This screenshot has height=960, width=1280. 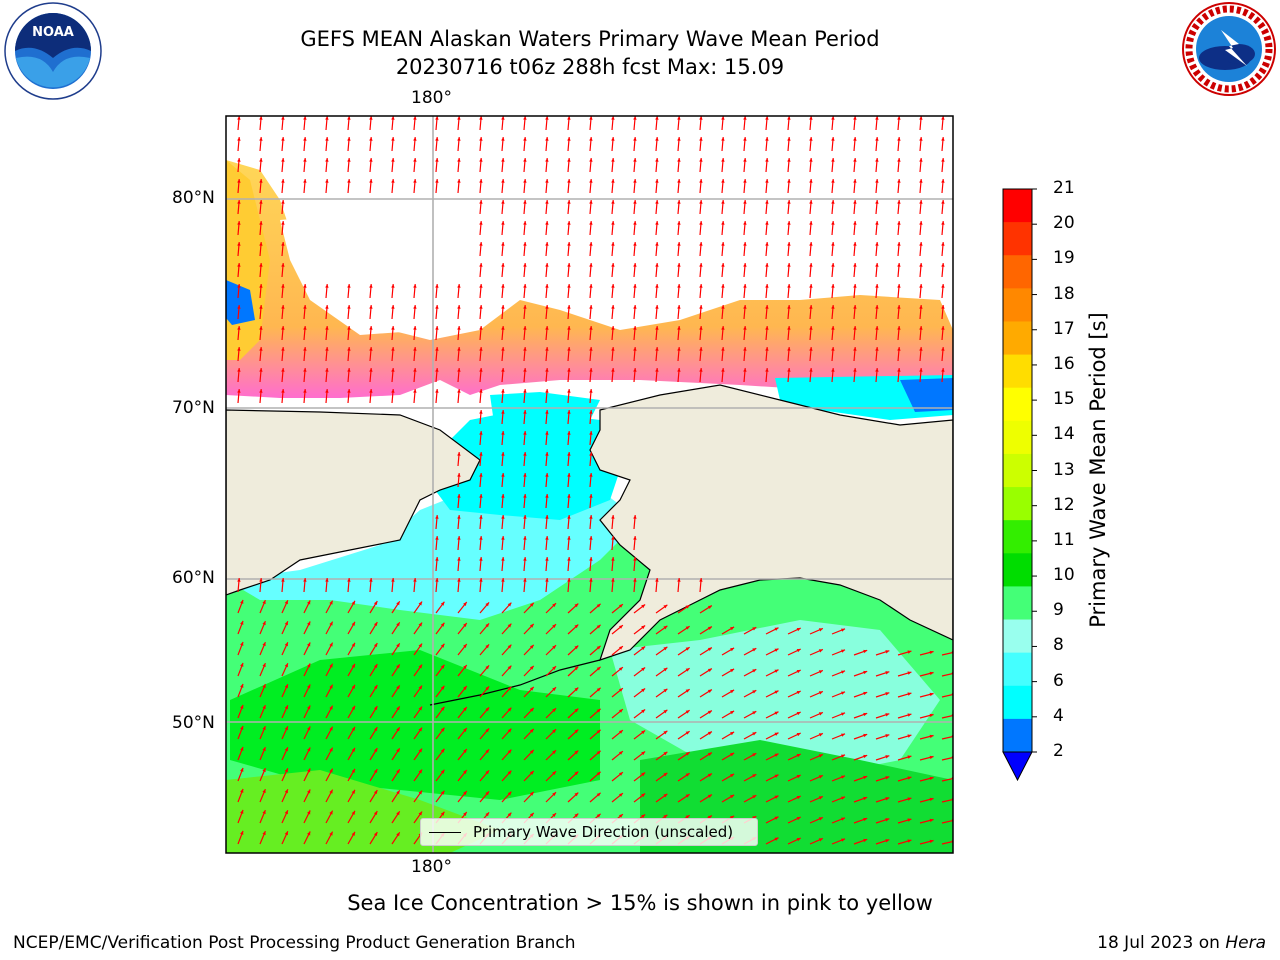 I want to click on legend-line-swatch, so click(x=445, y=832).